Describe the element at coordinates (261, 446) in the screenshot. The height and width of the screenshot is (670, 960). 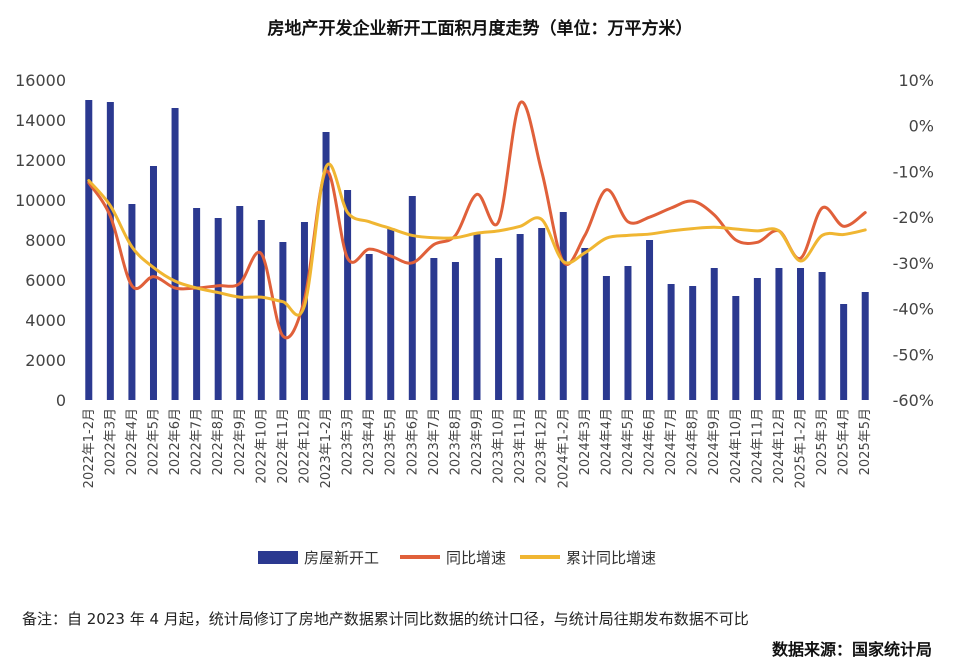
I see `x-tick-label: 2022年10月` at that location.